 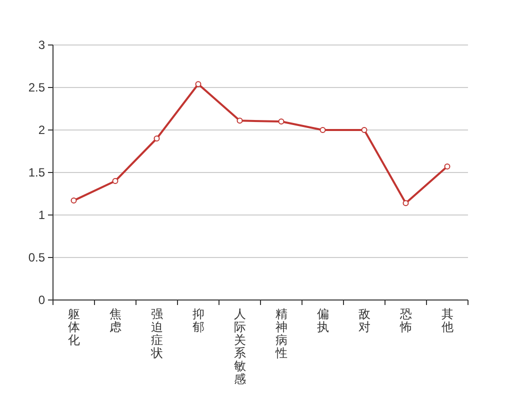 I want to click on x-tick-label: 抑郁, so click(x=198, y=320).